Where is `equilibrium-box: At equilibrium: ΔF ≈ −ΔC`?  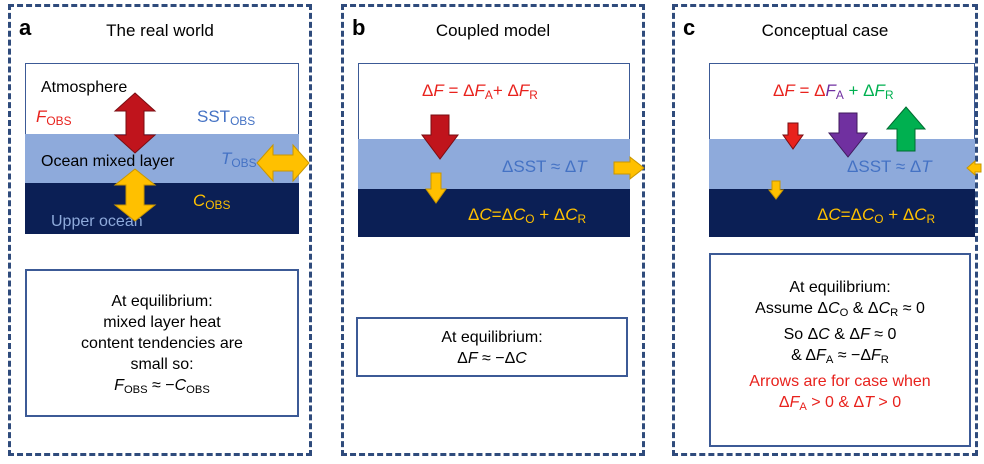
equilibrium-box: At equilibrium: ΔF ≈ −ΔC is located at coordinates (492, 347).